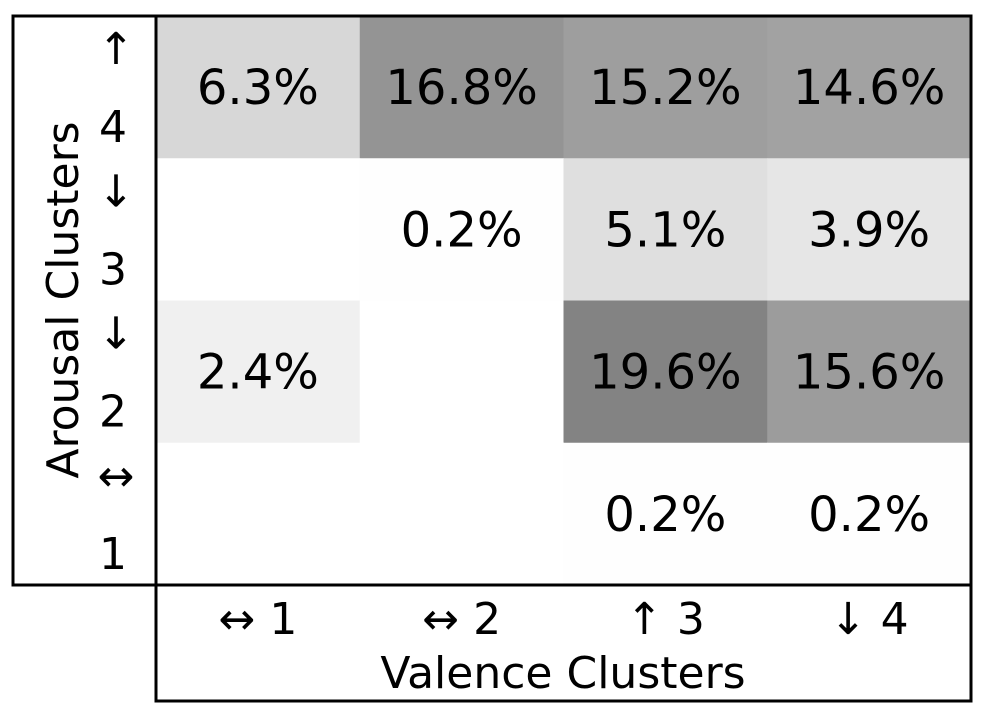 This screenshot has width=986, height=718. I want to click on cell-value-label: 14.6%, so click(869, 88).